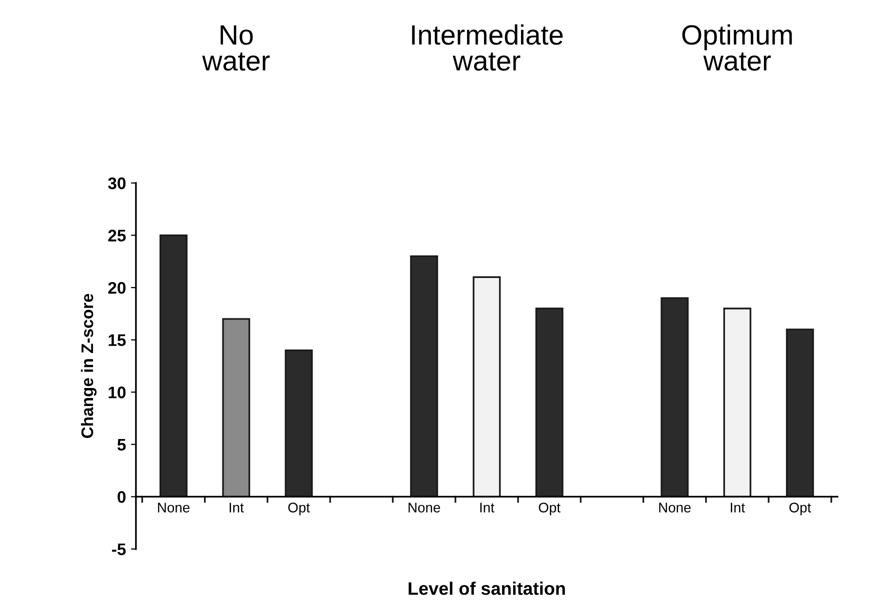  What do you see at coordinates (119, 550) in the screenshot?
I see `y-tick-label: -5` at bounding box center [119, 550].